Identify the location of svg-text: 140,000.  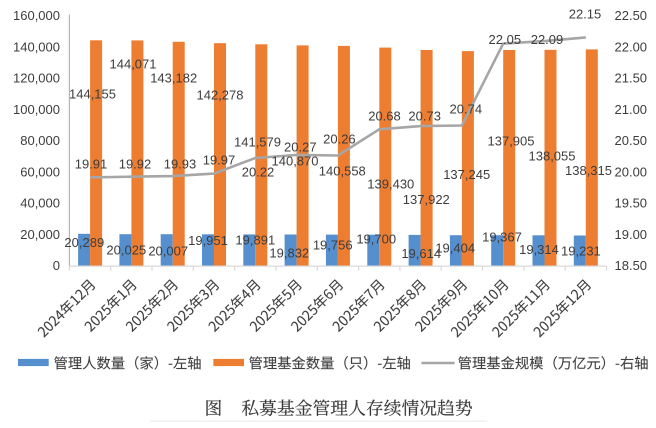
(36, 46).